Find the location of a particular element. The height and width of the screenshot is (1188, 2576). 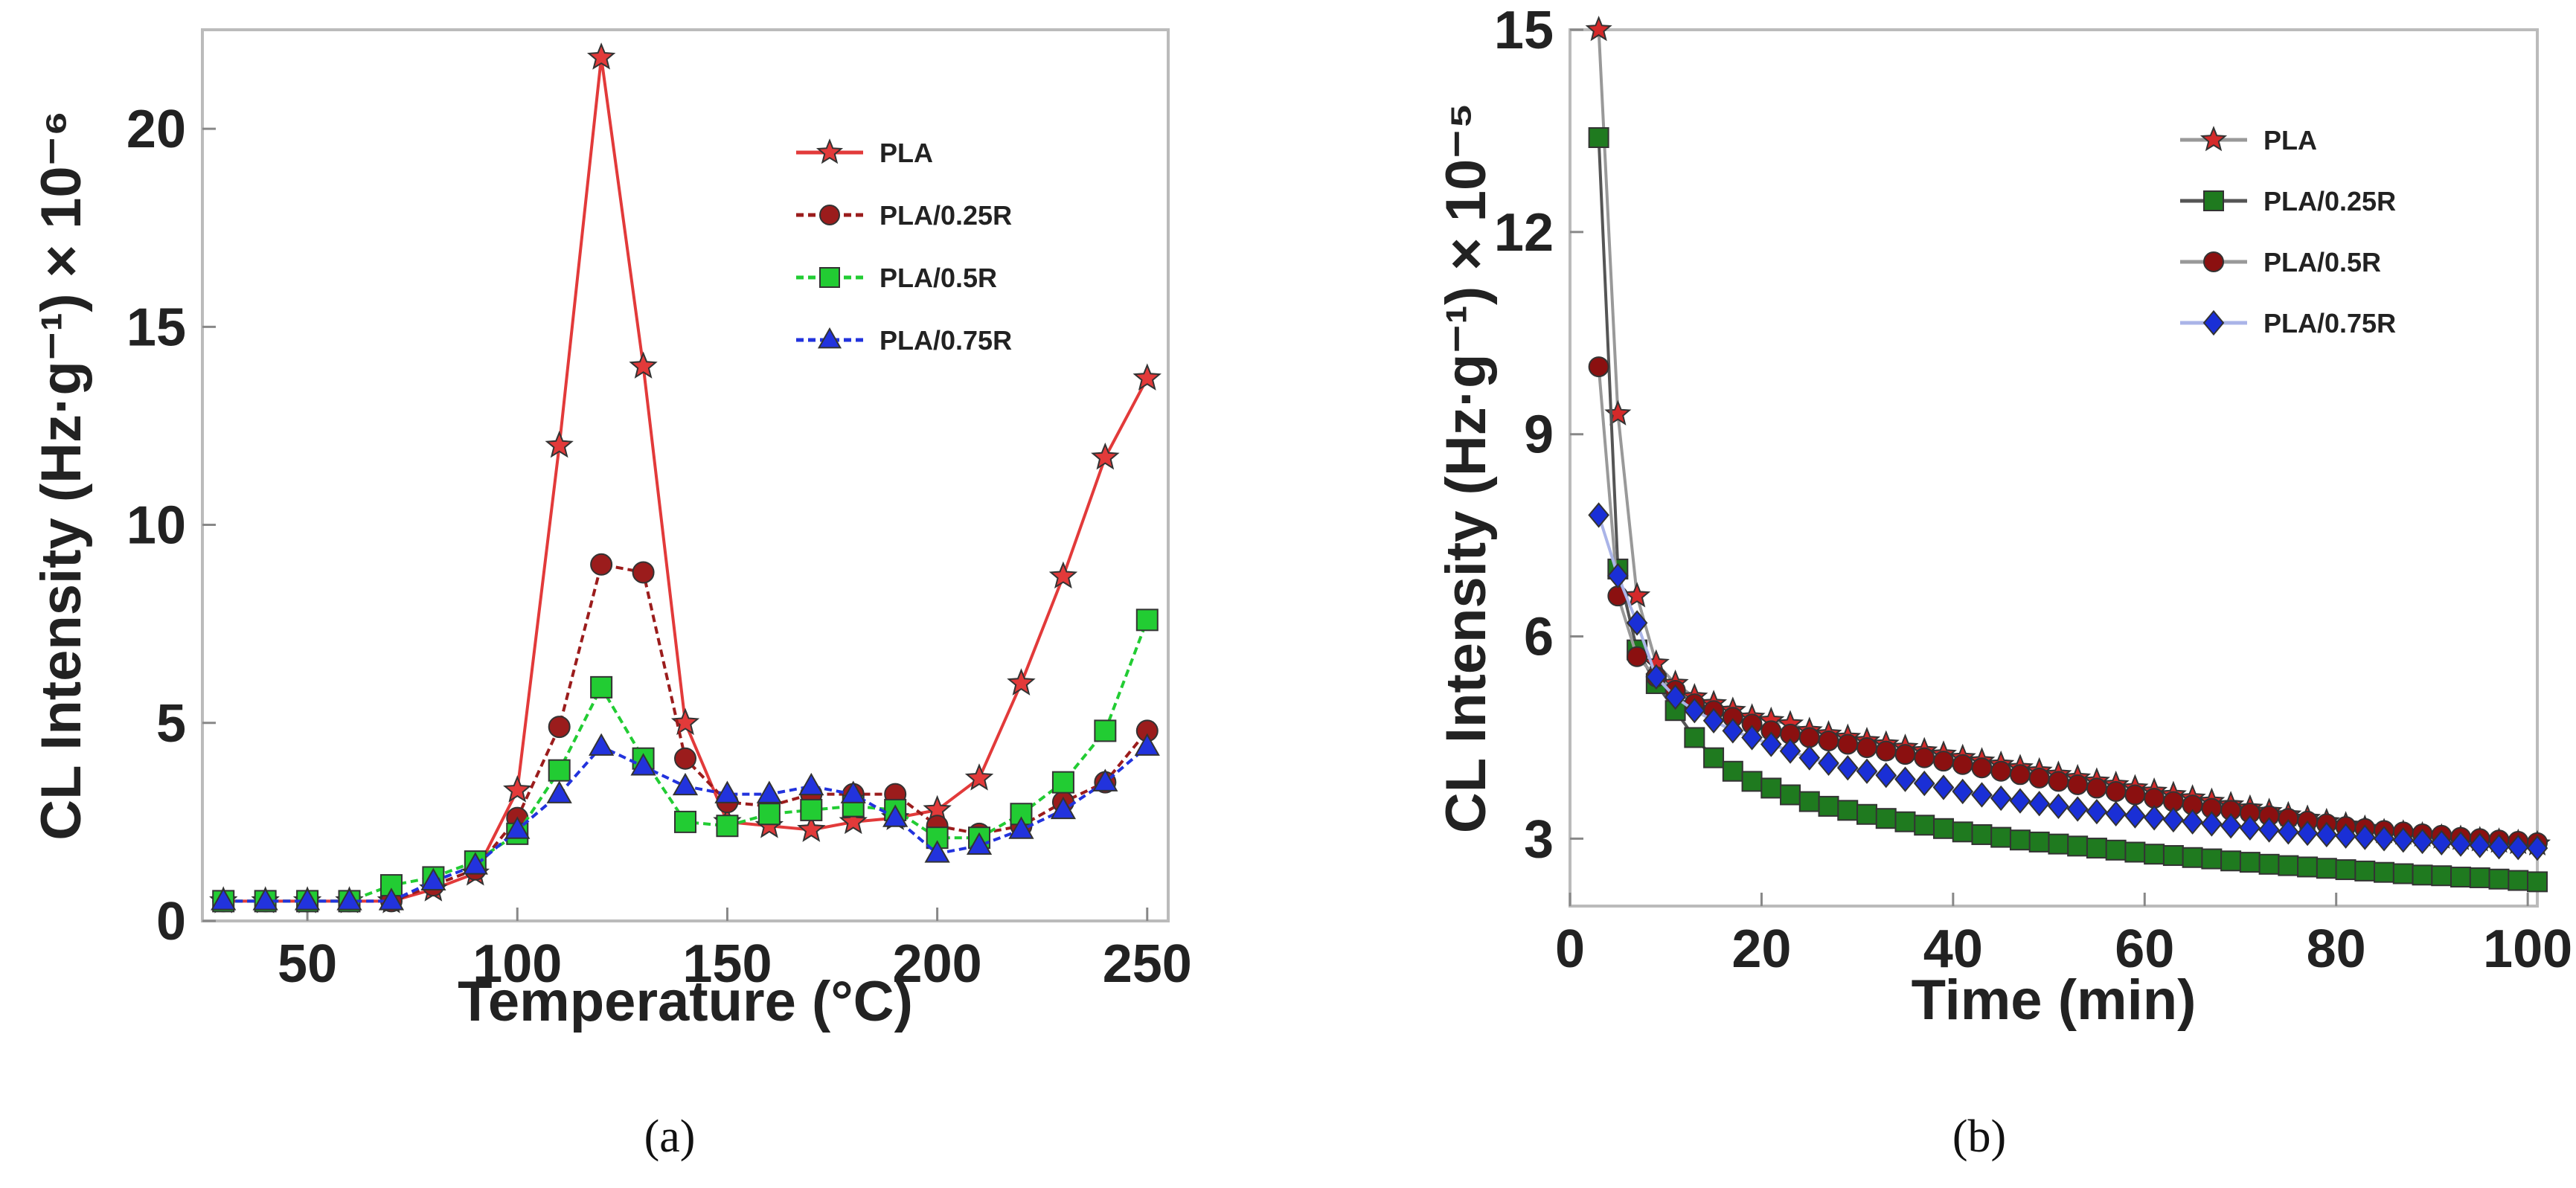

x-tick-label: 50 is located at coordinates (308, 964).